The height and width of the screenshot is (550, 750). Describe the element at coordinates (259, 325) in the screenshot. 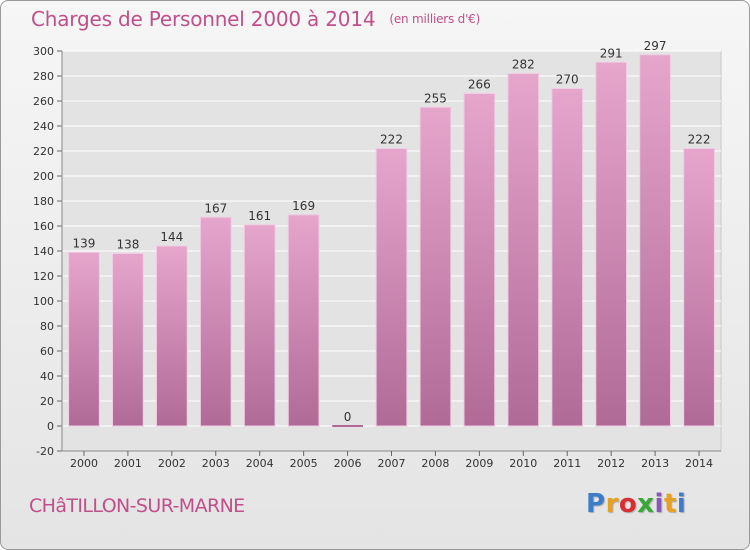

I see `bar-2004` at that location.